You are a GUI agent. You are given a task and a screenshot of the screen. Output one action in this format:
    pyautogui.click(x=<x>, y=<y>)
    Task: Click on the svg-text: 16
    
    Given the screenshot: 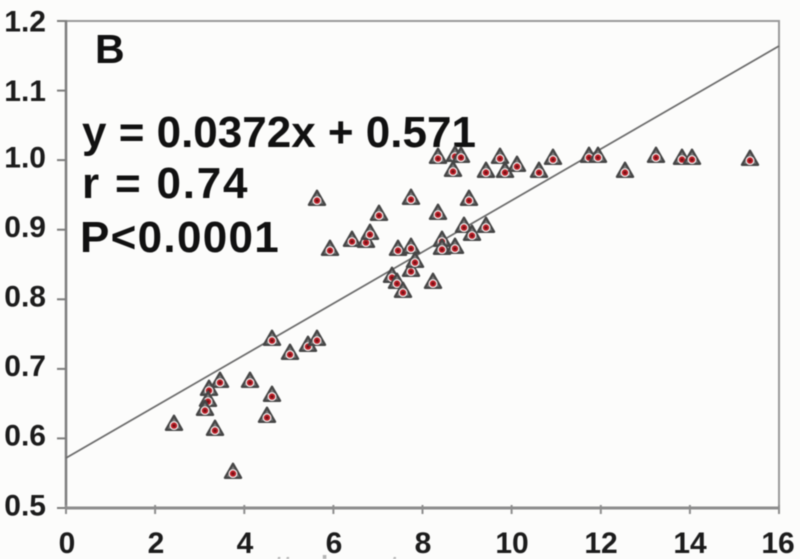 What is the action you would take?
    pyautogui.click(x=777, y=543)
    